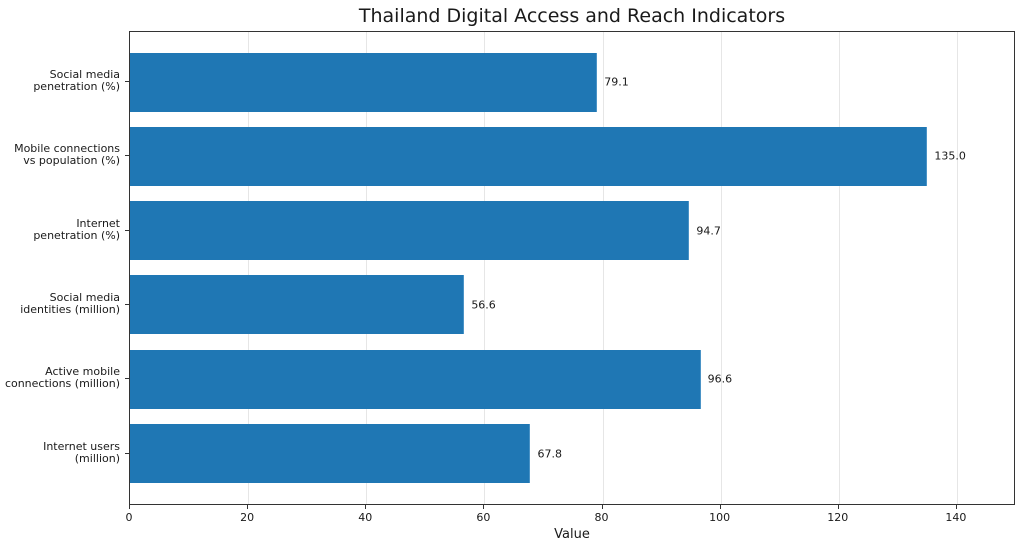 This screenshot has height=551, width=1024. What do you see at coordinates (956, 517) in the screenshot?
I see `x-tick-label: 140` at bounding box center [956, 517].